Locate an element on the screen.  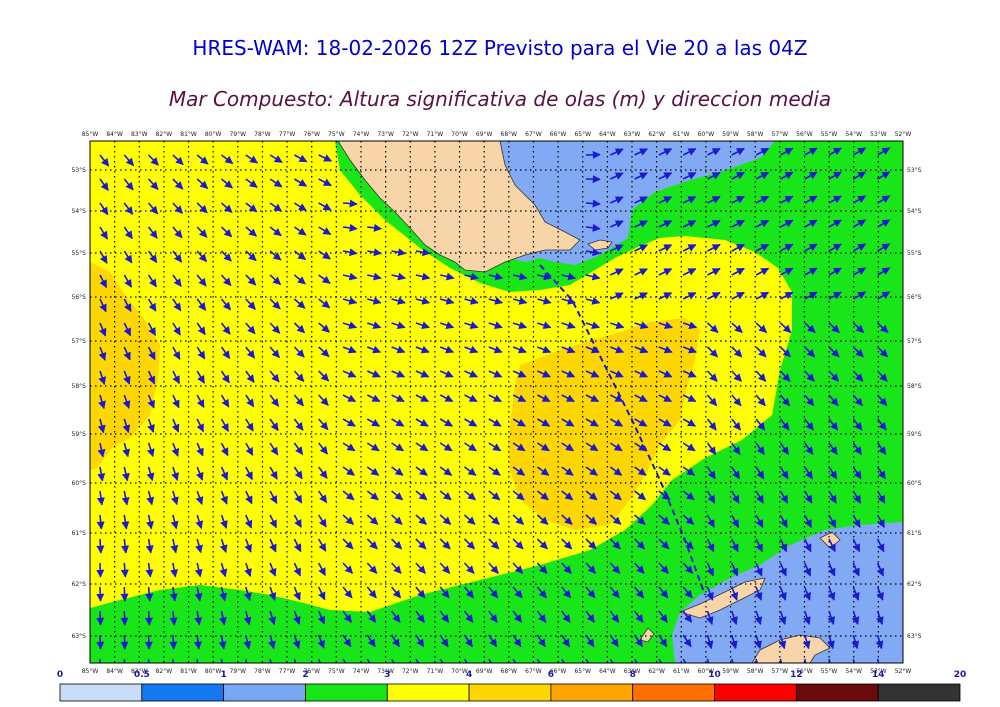
wave-zone-4-5m-center is located at coordinates (604, 424).